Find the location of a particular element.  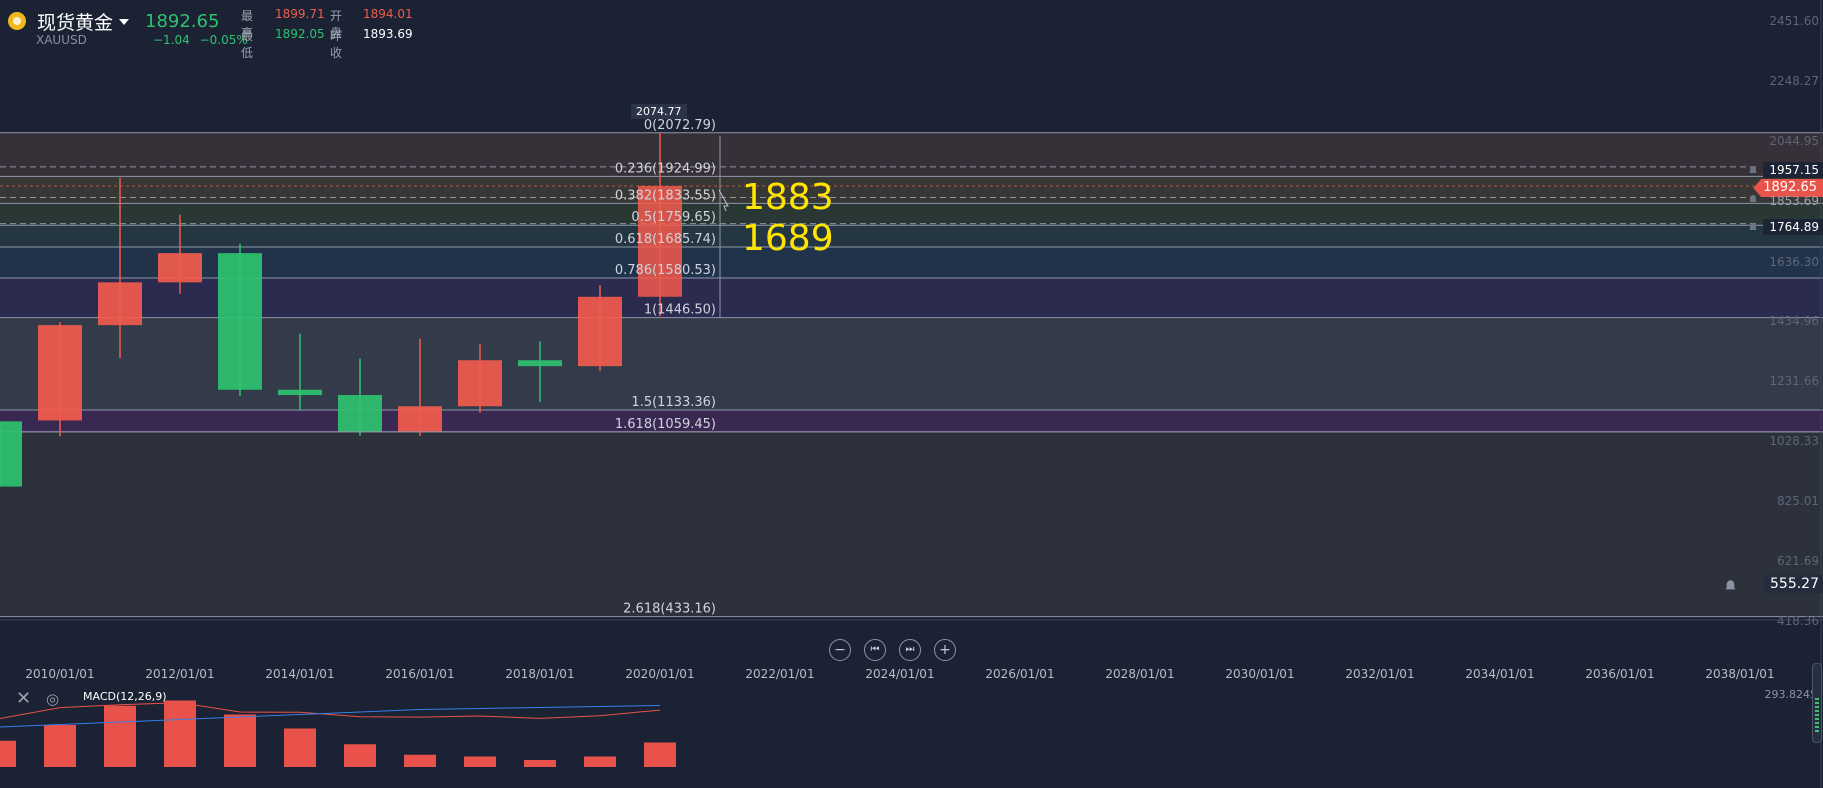

time-axis-label: 2022/01/01 is located at coordinates (780, 674).